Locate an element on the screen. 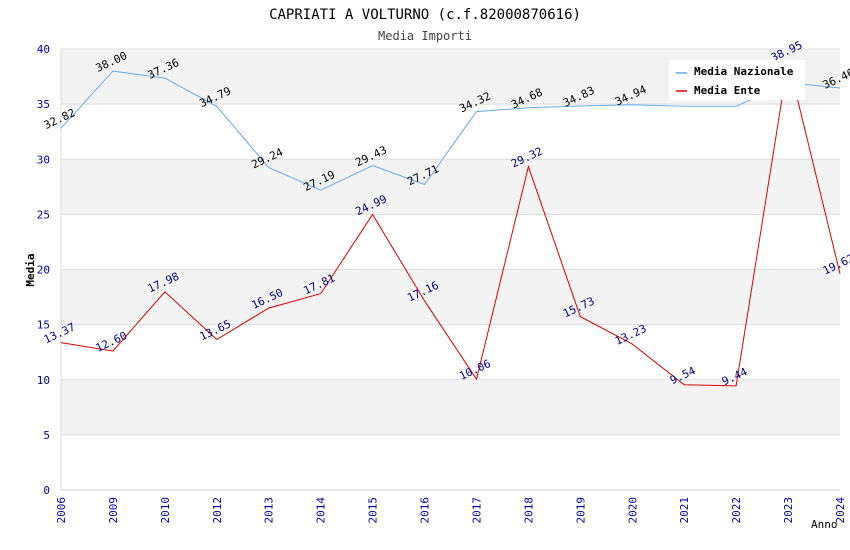 This screenshot has width=850, height=550. chart-subtitle: Media Importi is located at coordinates (425, 36).